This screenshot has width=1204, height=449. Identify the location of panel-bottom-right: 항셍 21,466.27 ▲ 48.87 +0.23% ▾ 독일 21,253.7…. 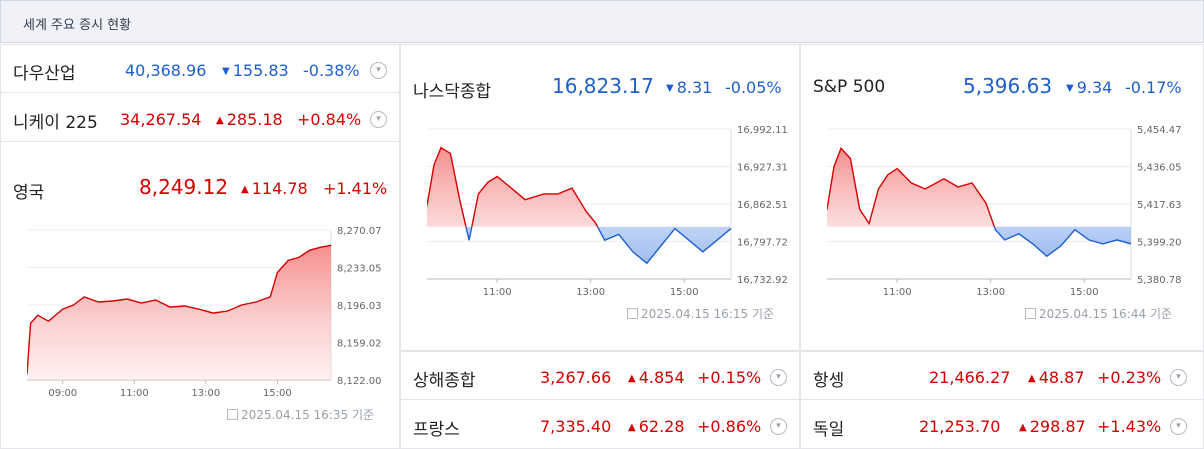
(1002, 400).